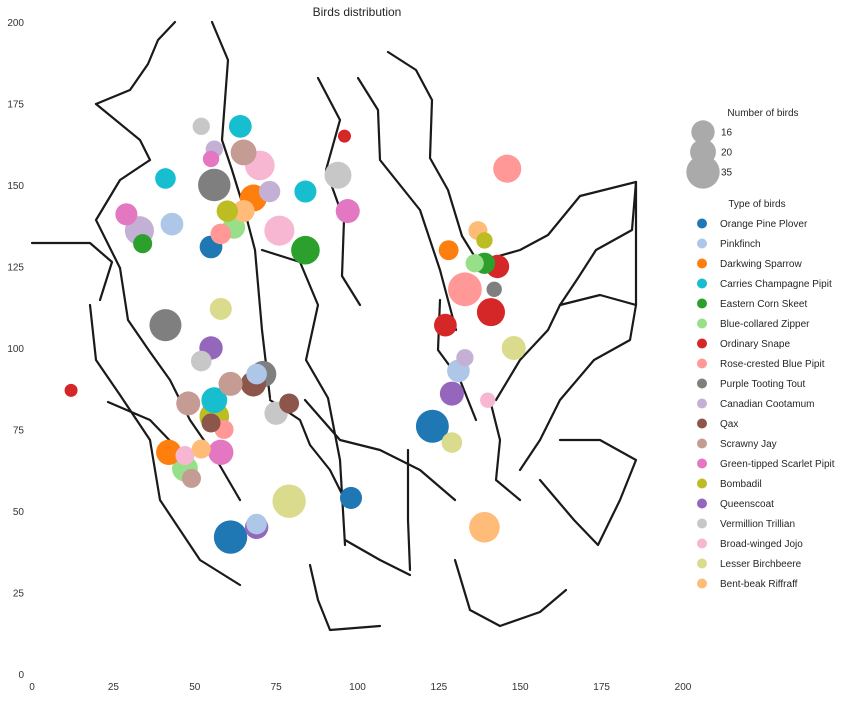  Describe the element at coordinates (114, 687) in the screenshot. I see `x-tick-label: 25` at that location.